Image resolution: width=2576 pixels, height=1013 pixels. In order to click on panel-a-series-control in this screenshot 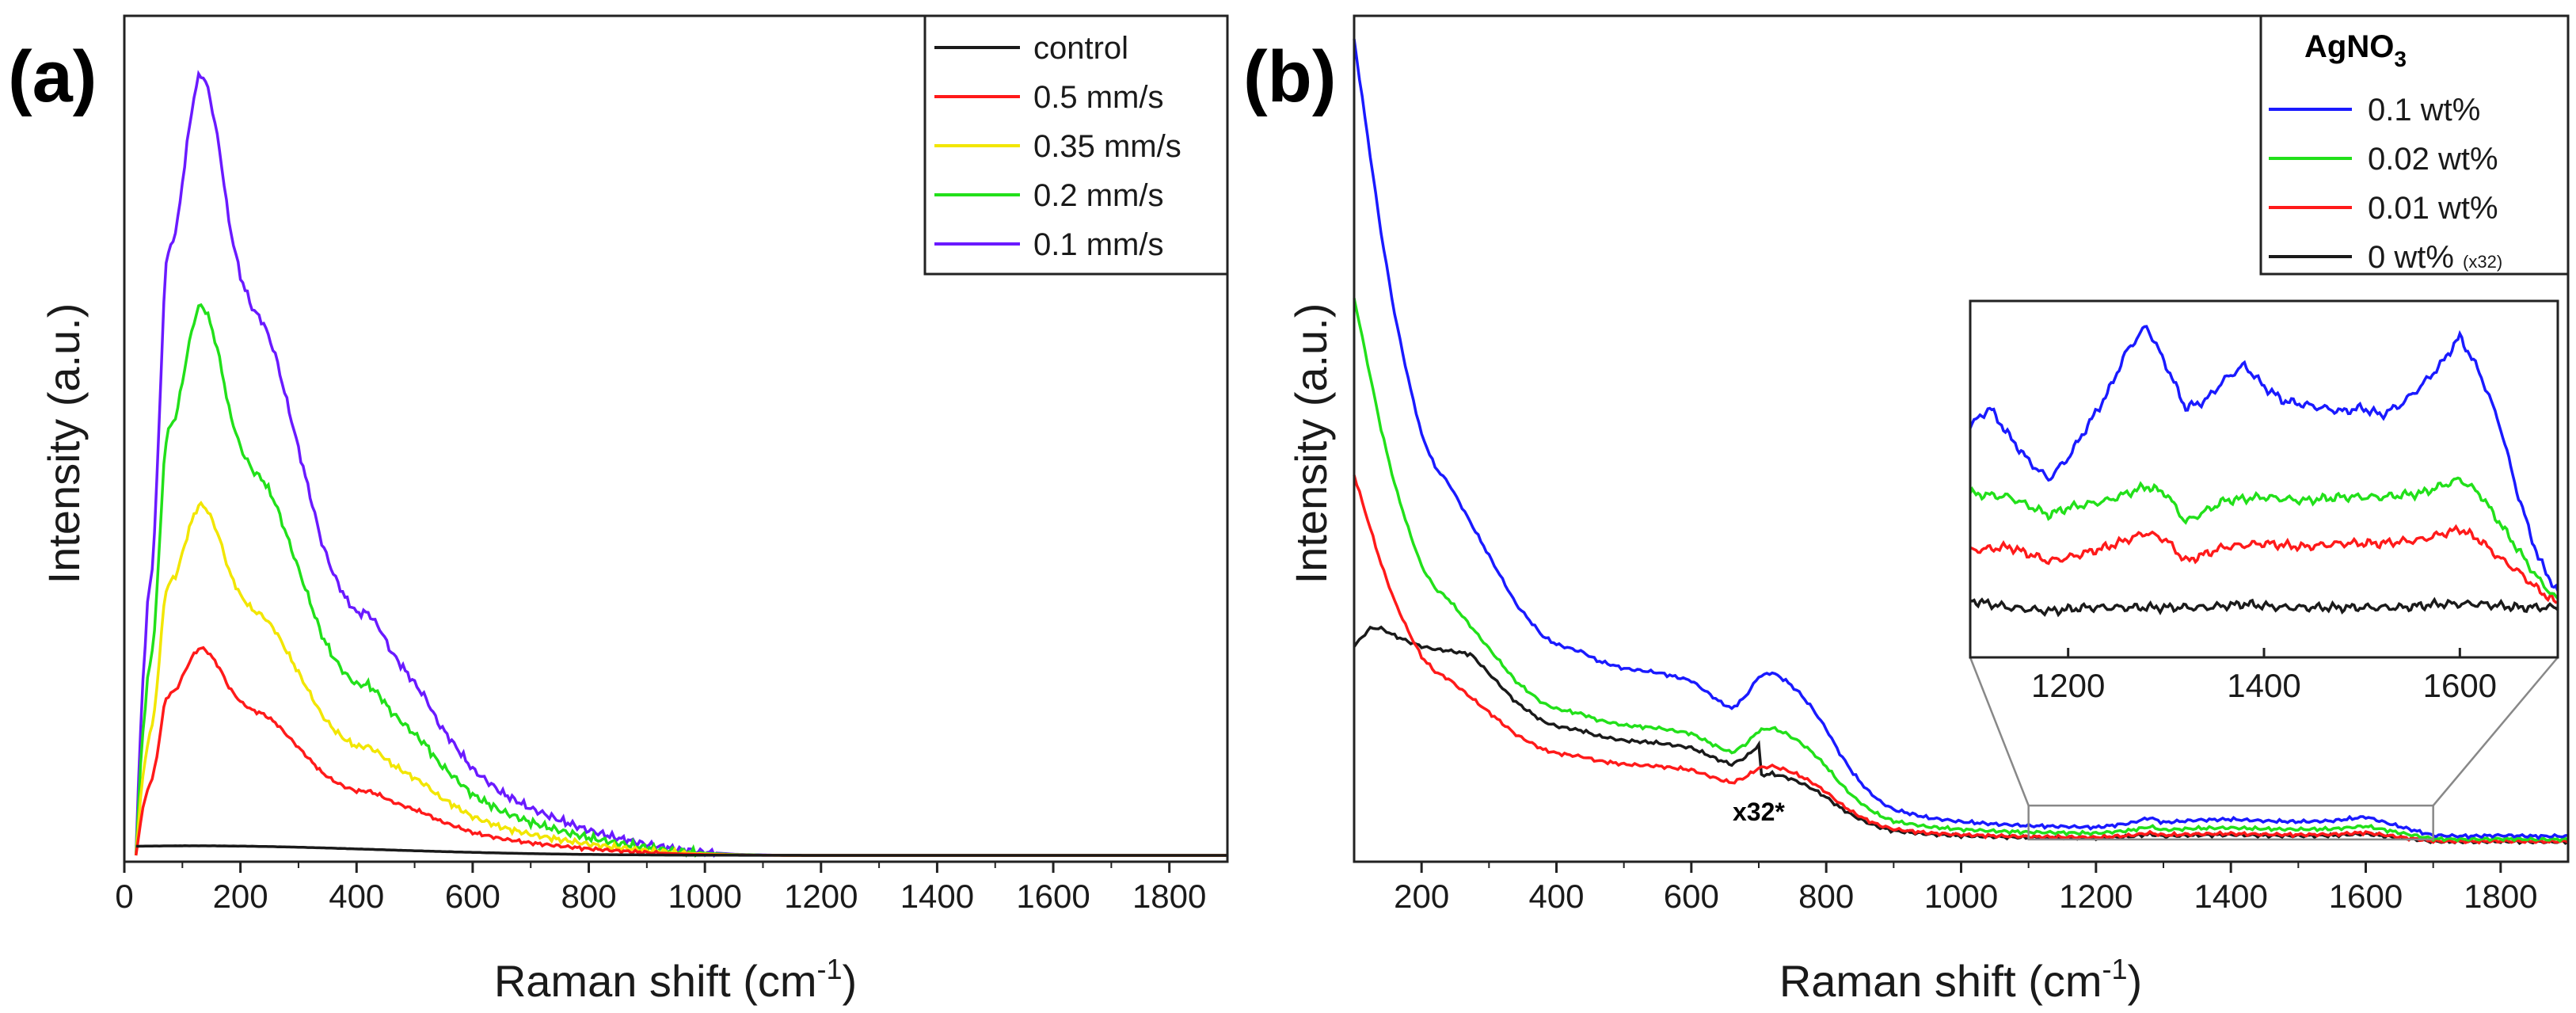, I will do `click(681, 850)`.